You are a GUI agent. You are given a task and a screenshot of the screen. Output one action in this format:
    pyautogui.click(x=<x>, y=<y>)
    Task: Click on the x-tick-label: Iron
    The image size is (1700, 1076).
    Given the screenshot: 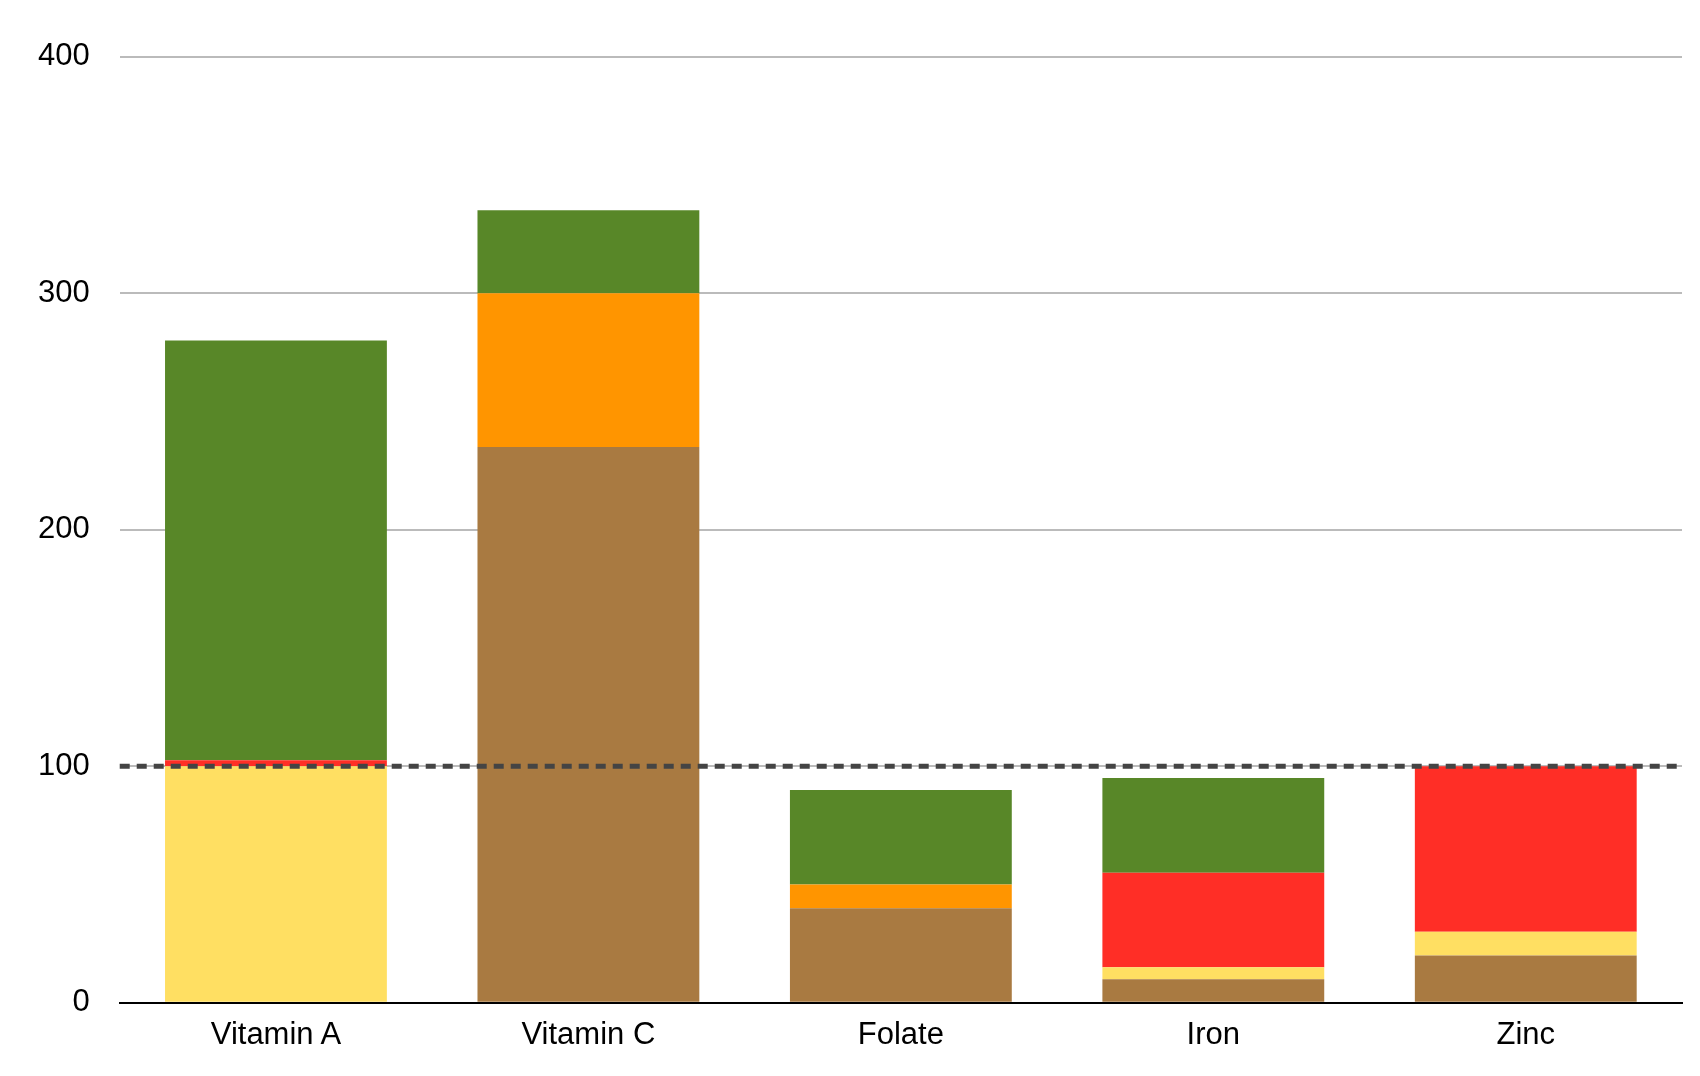 What is the action you would take?
    pyautogui.click(x=1213, y=1033)
    